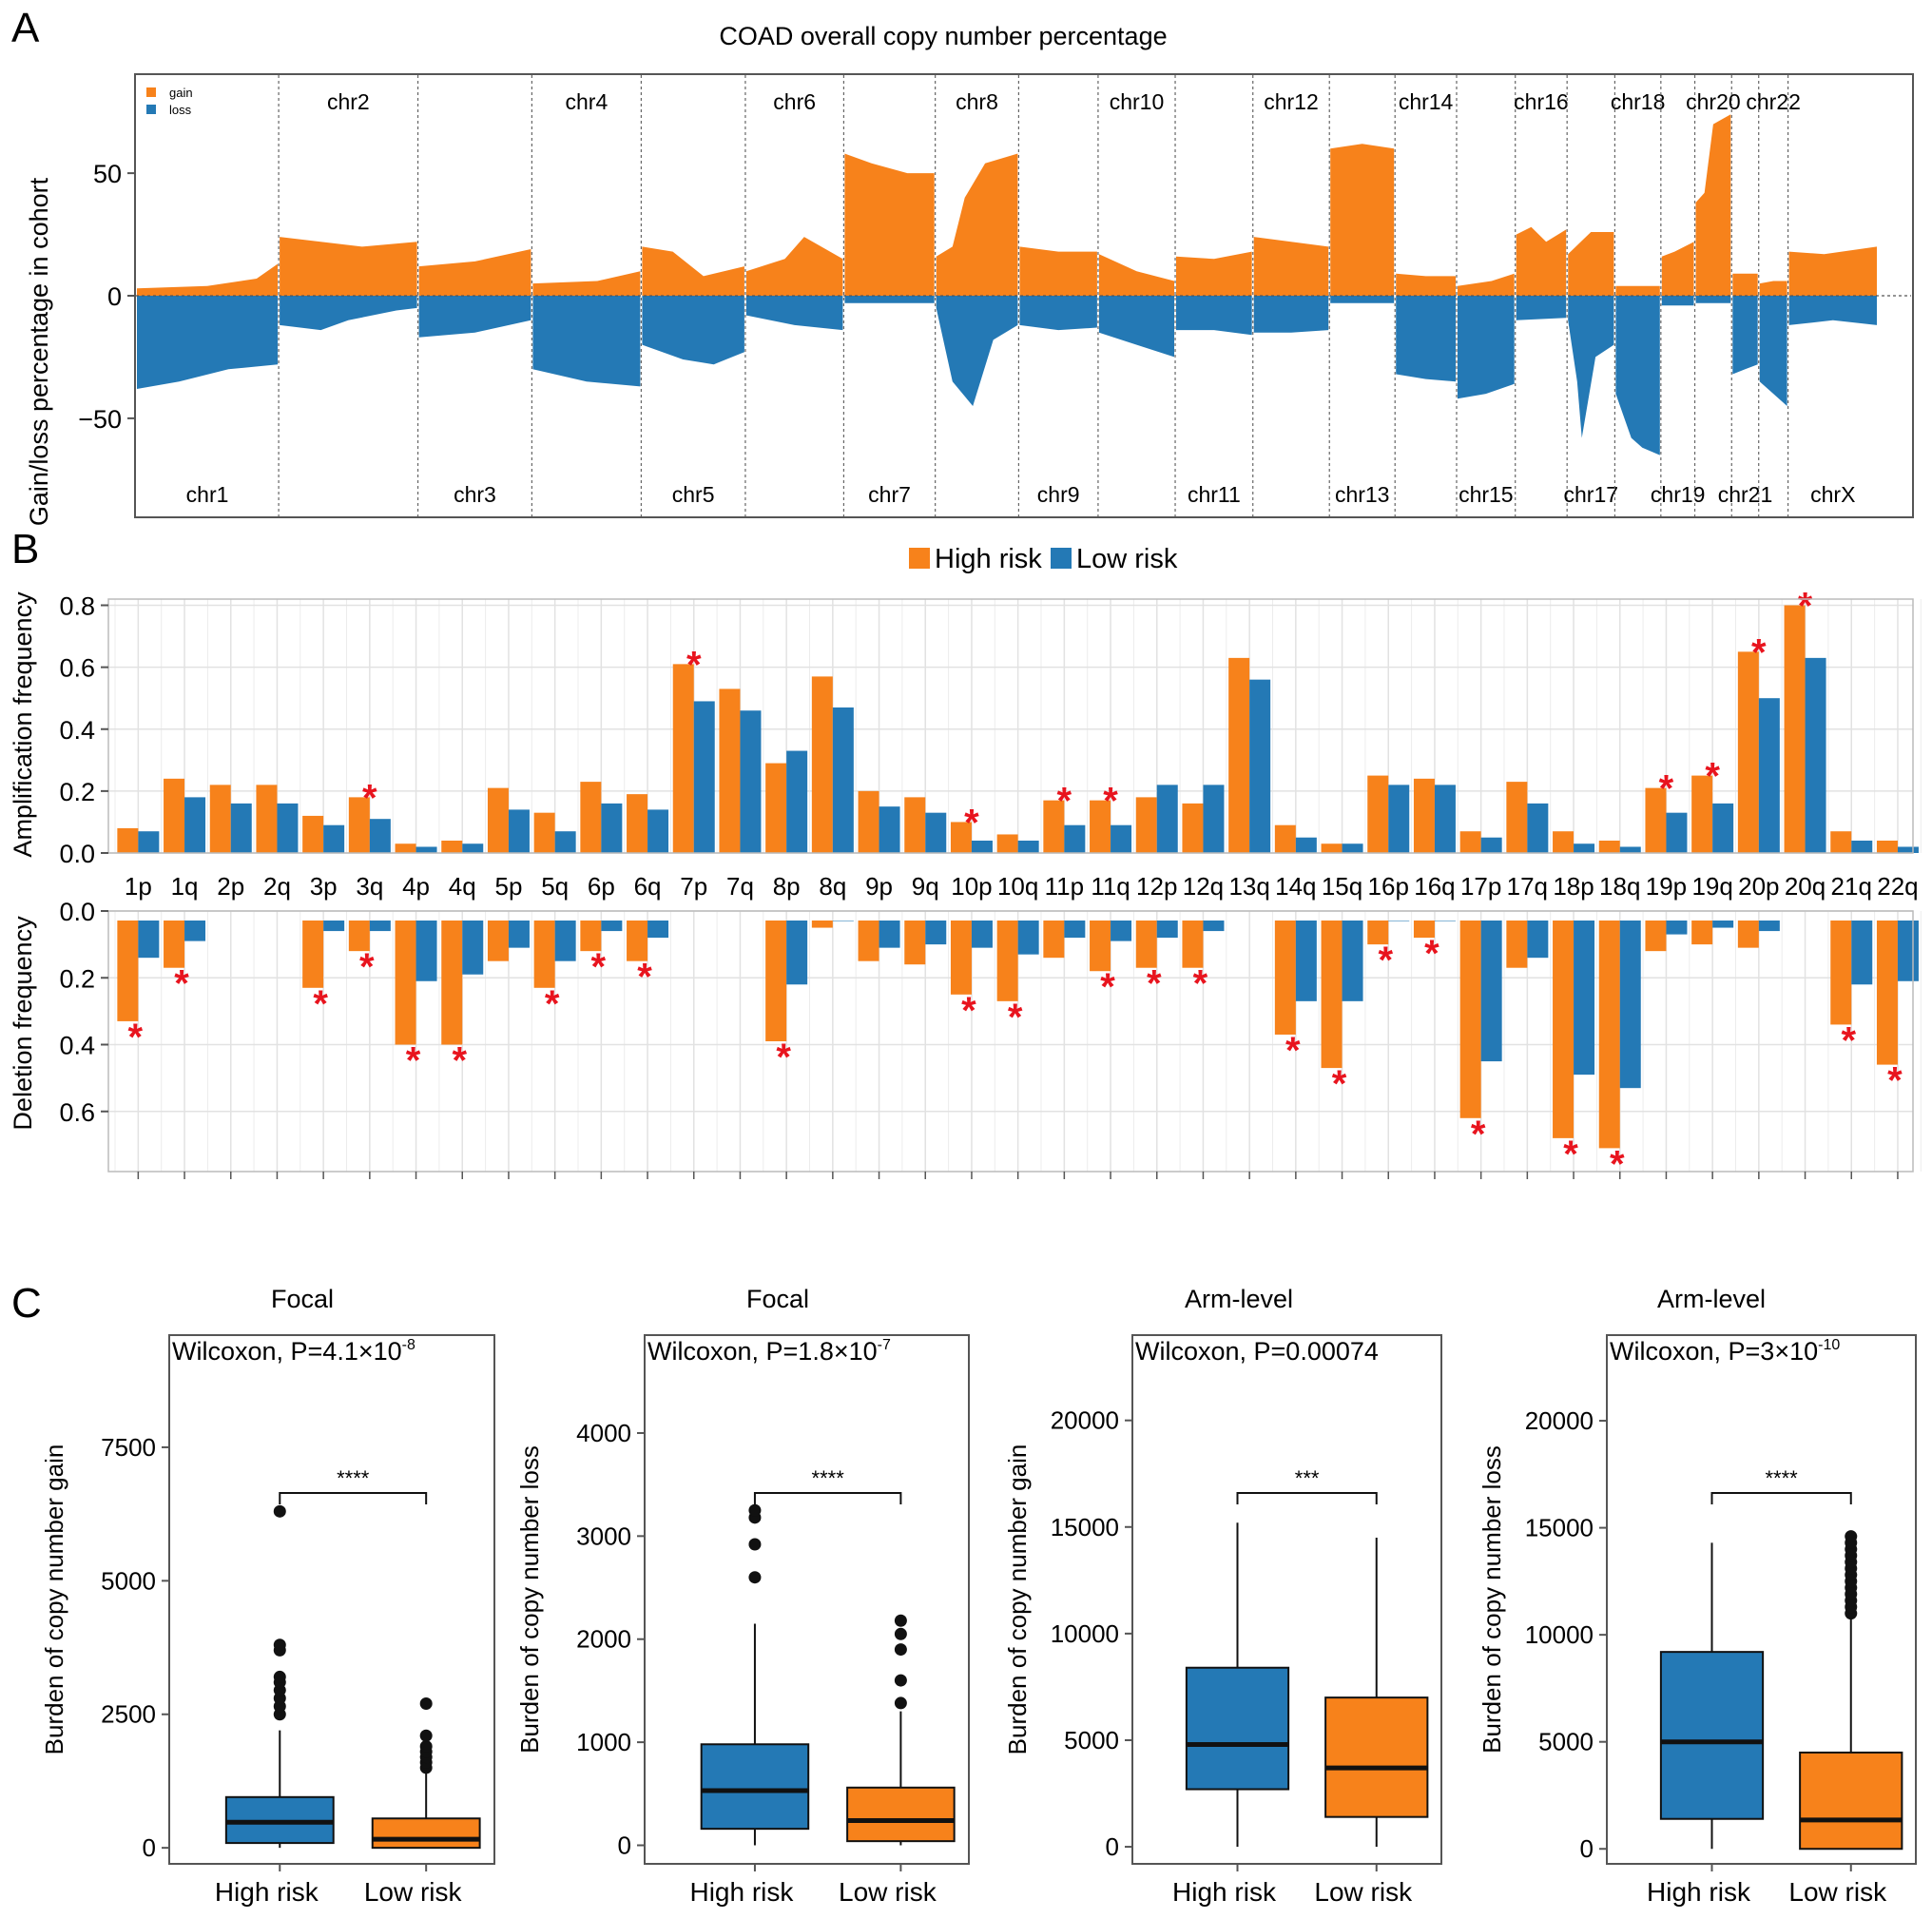 The image size is (1932, 1919). I want to click on loss-area-chr15, so click(1486, 347).